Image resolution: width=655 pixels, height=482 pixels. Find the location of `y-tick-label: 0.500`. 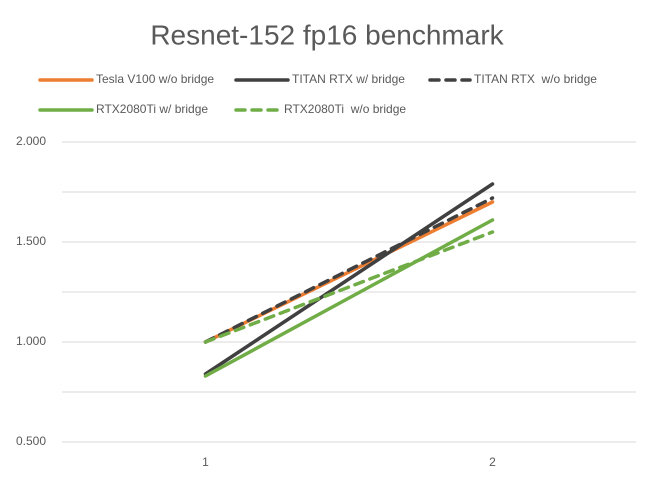

y-tick-label: 0.500 is located at coordinates (31, 441).